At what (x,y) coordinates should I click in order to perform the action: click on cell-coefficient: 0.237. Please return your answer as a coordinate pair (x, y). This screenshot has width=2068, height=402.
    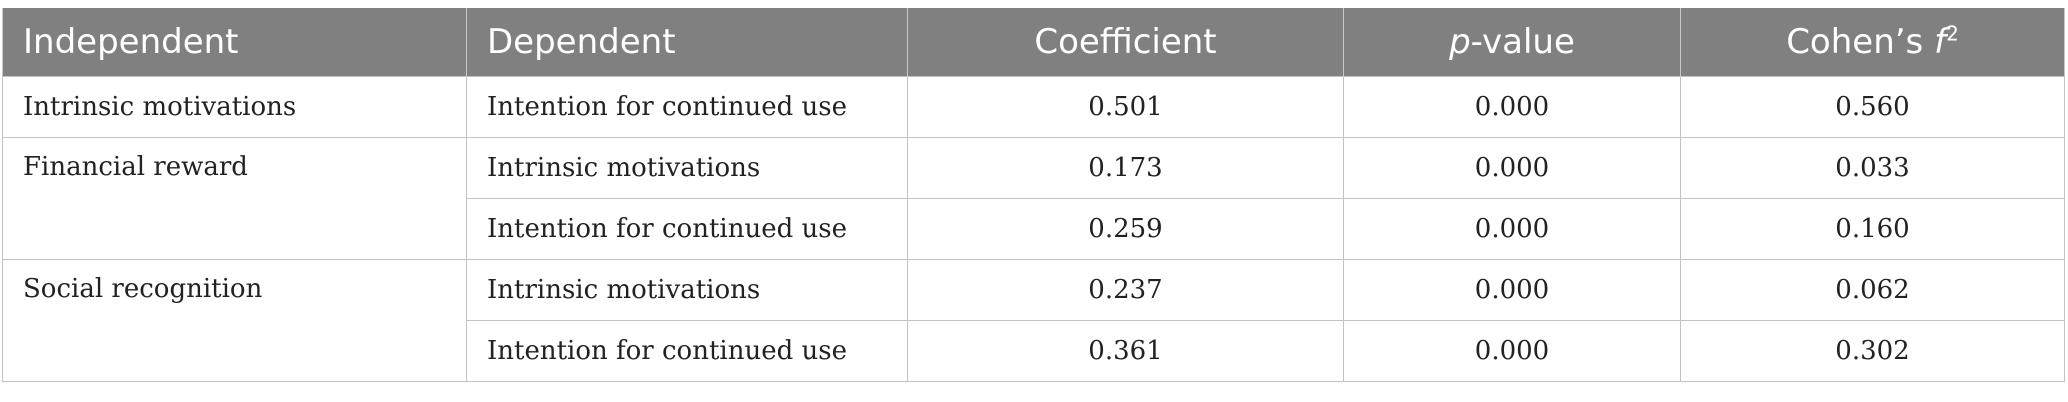
    Looking at the image, I should click on (1125, 290).